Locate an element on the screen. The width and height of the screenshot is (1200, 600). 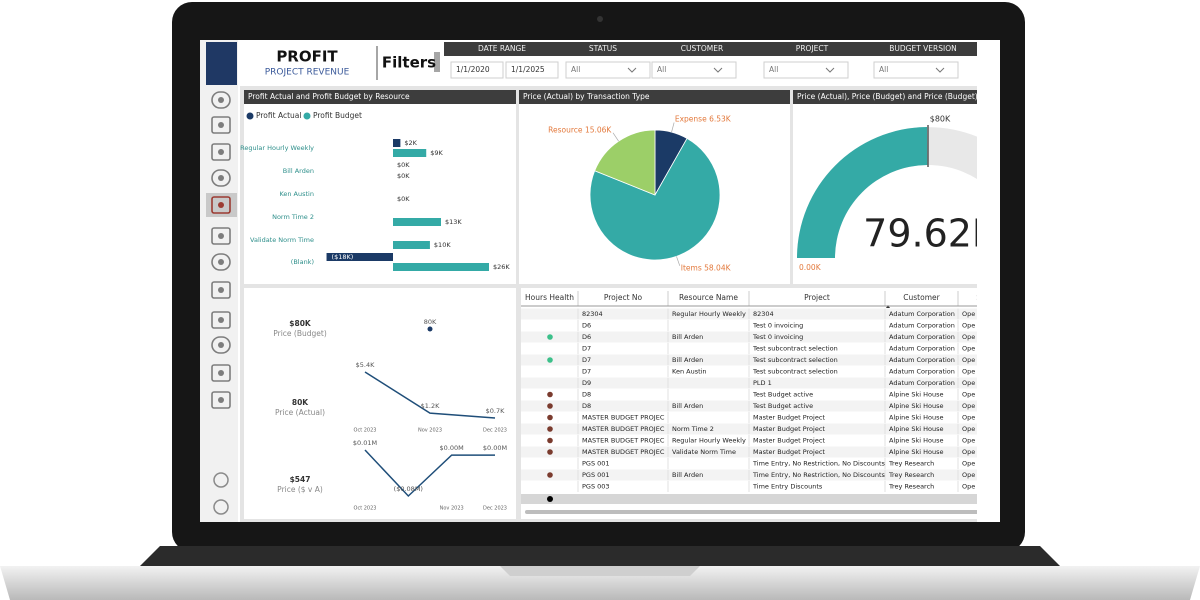
x-tick-label: Nov 2023 is located at coordinates (452, 509).